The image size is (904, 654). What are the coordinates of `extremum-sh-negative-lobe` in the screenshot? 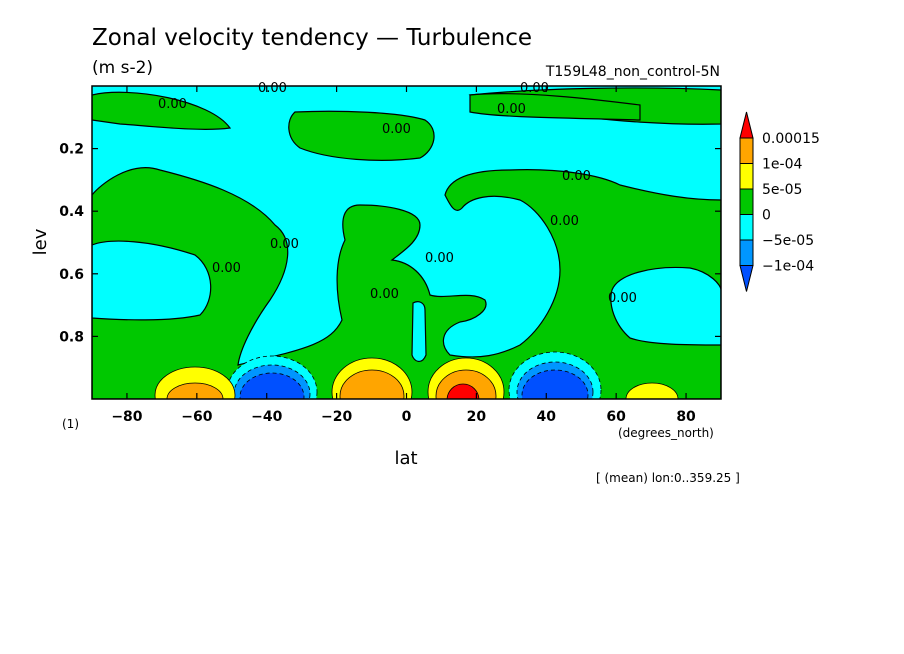 It's located at (272, 377).